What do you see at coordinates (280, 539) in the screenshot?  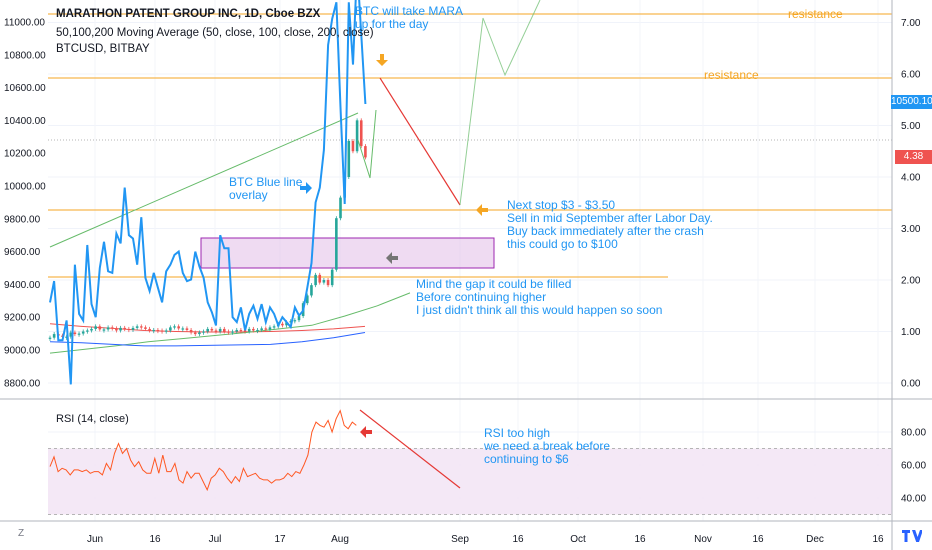 I see `time-axis-tick: 17` at bounding box center [280, 539].